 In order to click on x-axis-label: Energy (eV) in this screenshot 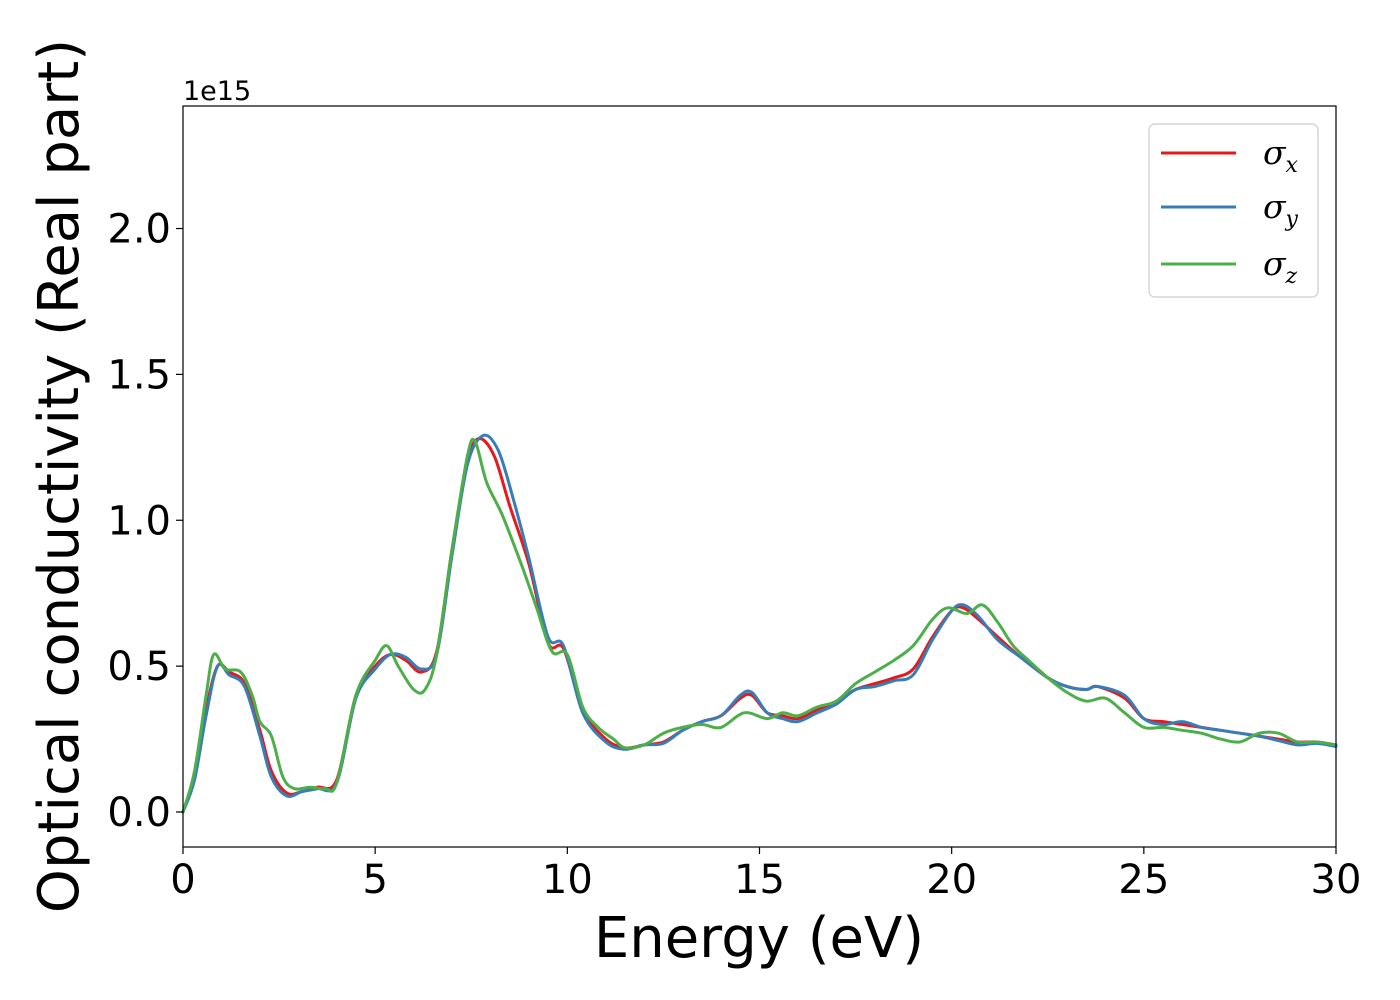, I will do `click(759, 938)`.